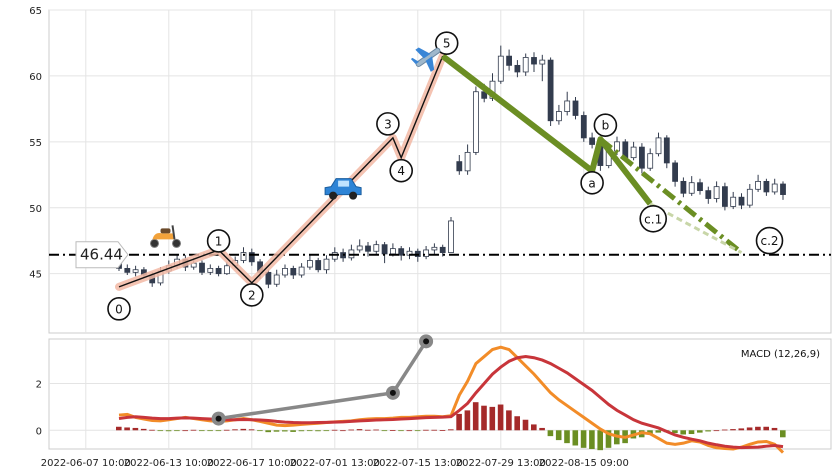 Image resolution: width=837 pixels, height=472 pixels. I want to click on wave-label-2: 2, so click(252, 295).